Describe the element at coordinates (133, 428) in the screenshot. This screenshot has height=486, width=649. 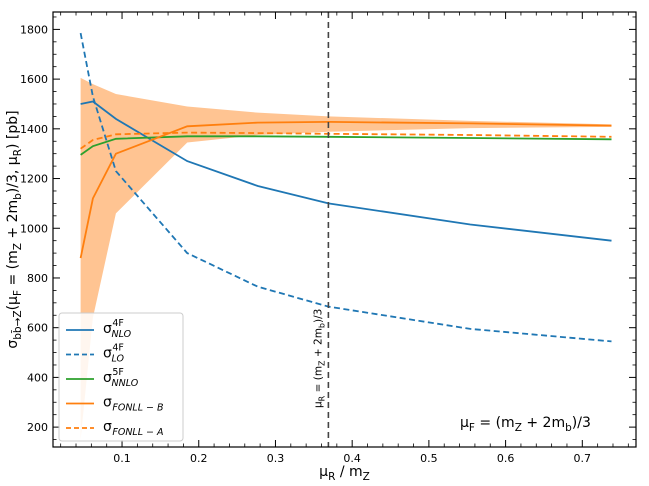
I see `legend-label-fonll-a: σFONLL − A` at that location.